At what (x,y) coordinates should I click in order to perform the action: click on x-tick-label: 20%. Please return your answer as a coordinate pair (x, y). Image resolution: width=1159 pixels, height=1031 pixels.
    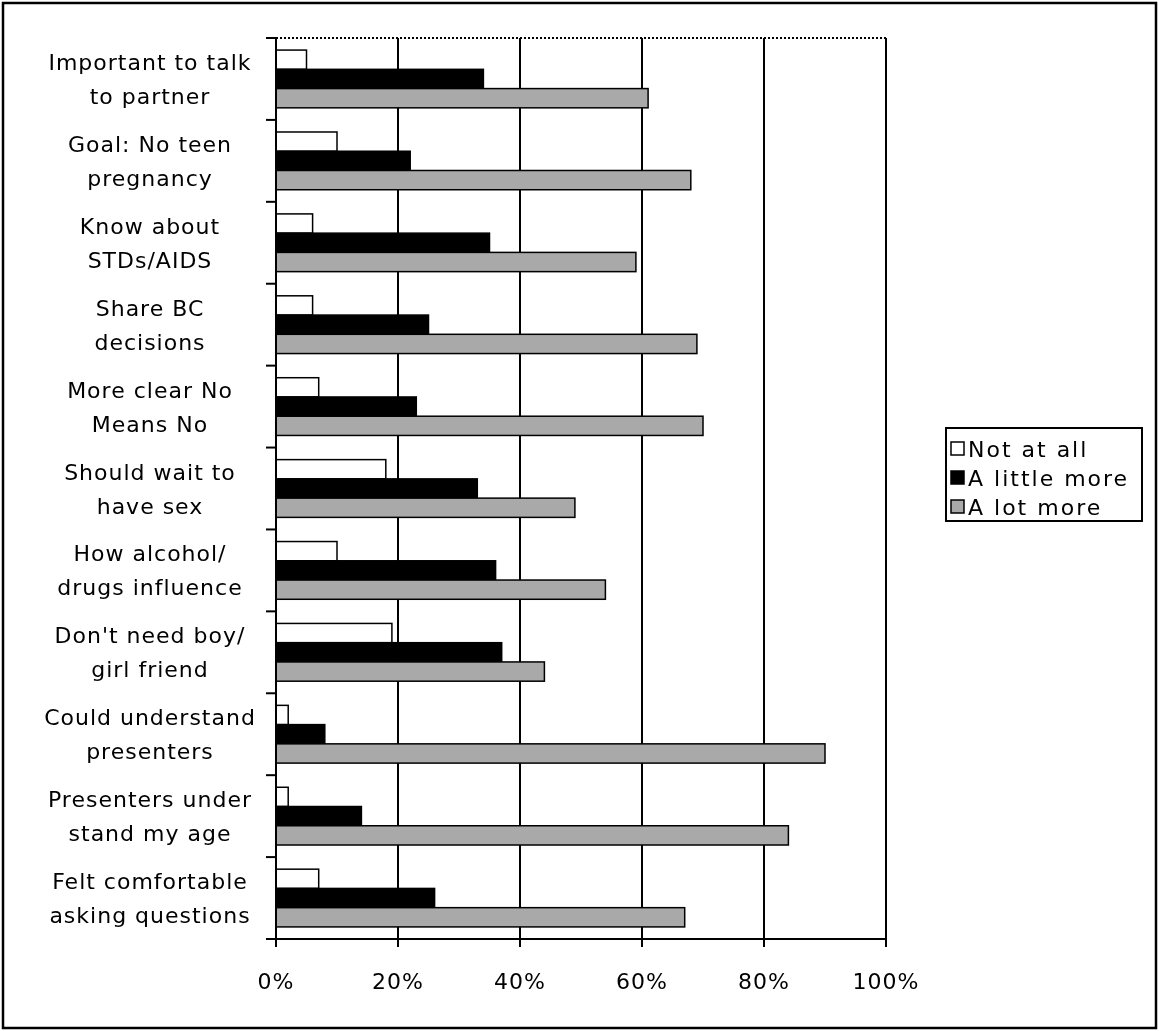
    Looking at the image, I should click on (398, 981).